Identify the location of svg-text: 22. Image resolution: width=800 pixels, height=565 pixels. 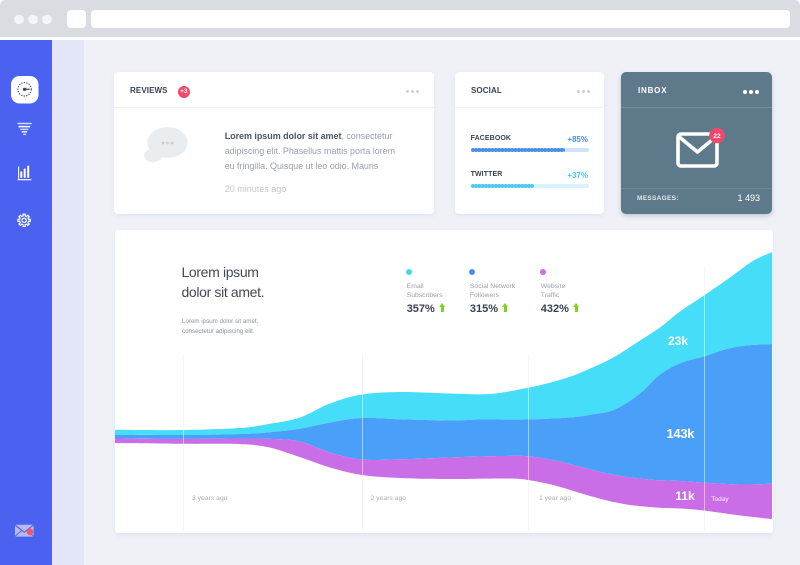
(717, 136).